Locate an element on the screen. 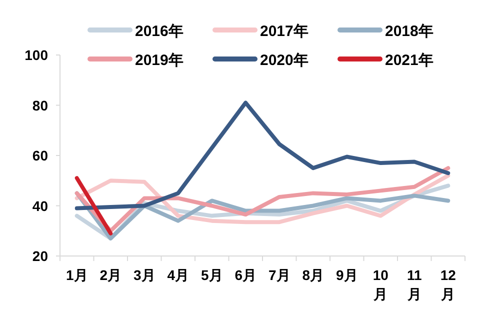  legend-label: 2018年 is located at coordinates (409, 31).